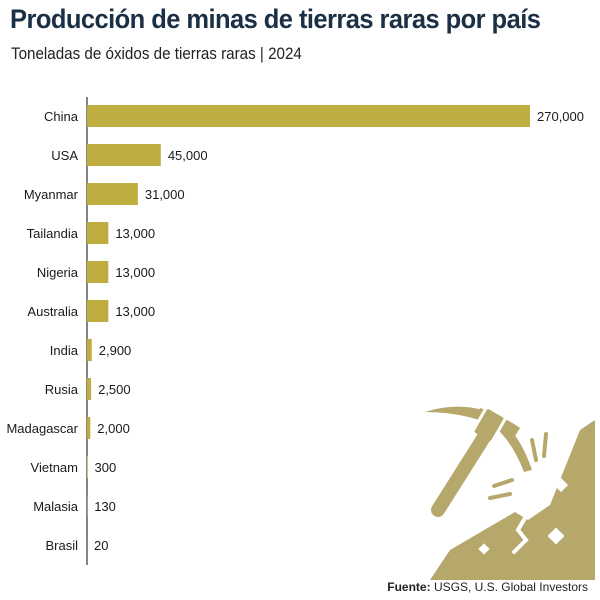 Image resolution: width=600 pixels, height=600 pixels. Describe the element at coordinates (101, 545) in the screenshot. I see `value-label: 20` at that location.